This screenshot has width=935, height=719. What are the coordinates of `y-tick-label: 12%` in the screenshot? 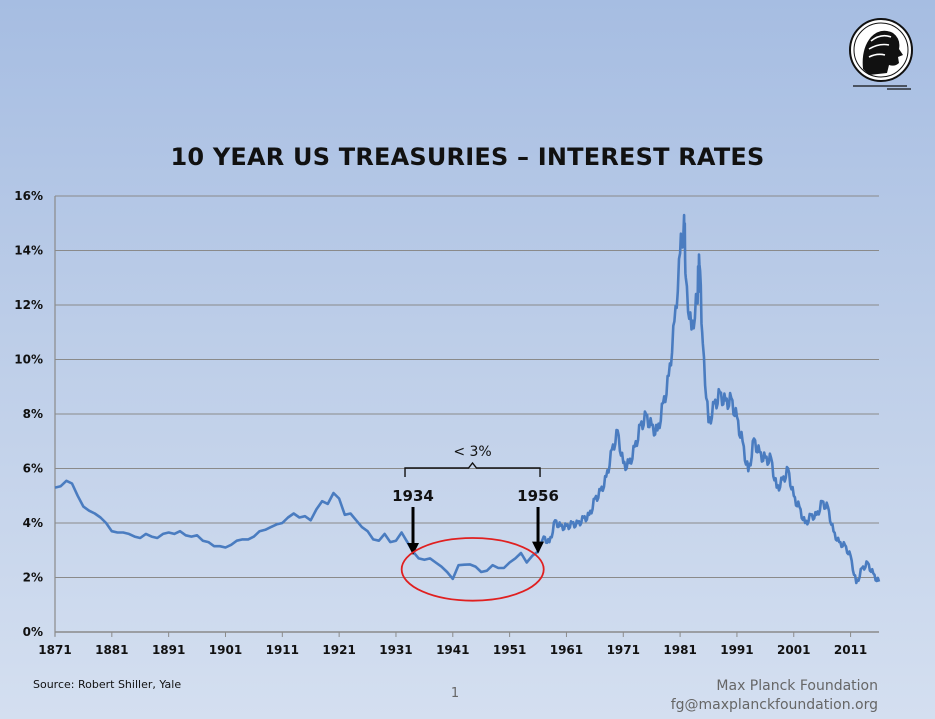 It's located at (28, 305).